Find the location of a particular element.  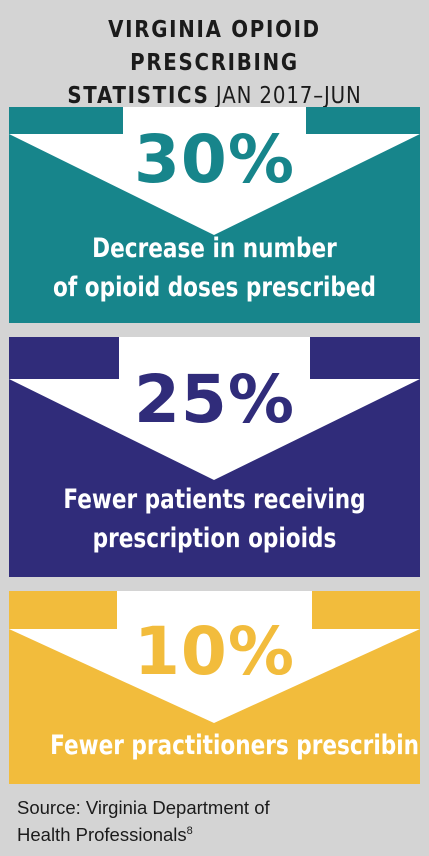

footnote-ref: 8 is located at coordinates (189, 830).